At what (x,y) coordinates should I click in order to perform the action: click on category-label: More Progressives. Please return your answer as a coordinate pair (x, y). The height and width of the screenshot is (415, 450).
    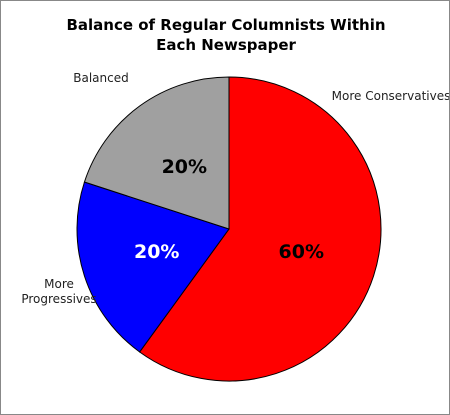
    Looking at the image, I should click on (59, 291).